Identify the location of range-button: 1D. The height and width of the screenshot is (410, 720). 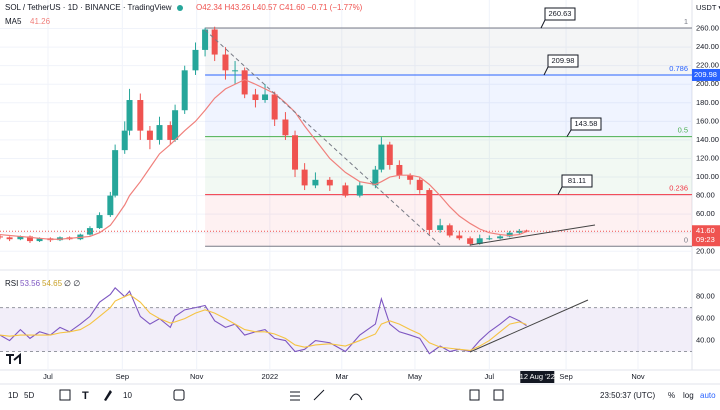
(13, 395).